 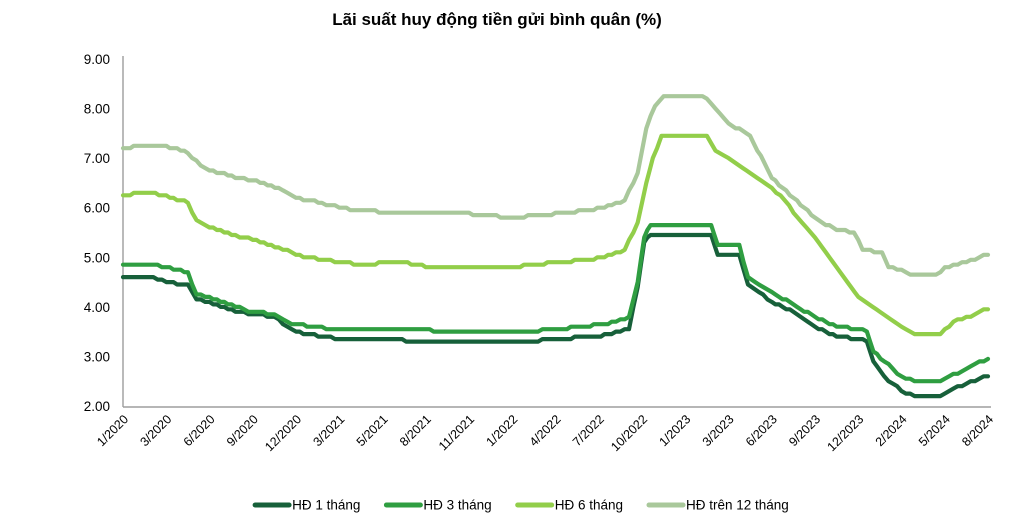 What do you see at coordinates (283, 433) in the screenshot?
I see `x-axis-tick-label: 12/2020` at bounding box center [283, 433].